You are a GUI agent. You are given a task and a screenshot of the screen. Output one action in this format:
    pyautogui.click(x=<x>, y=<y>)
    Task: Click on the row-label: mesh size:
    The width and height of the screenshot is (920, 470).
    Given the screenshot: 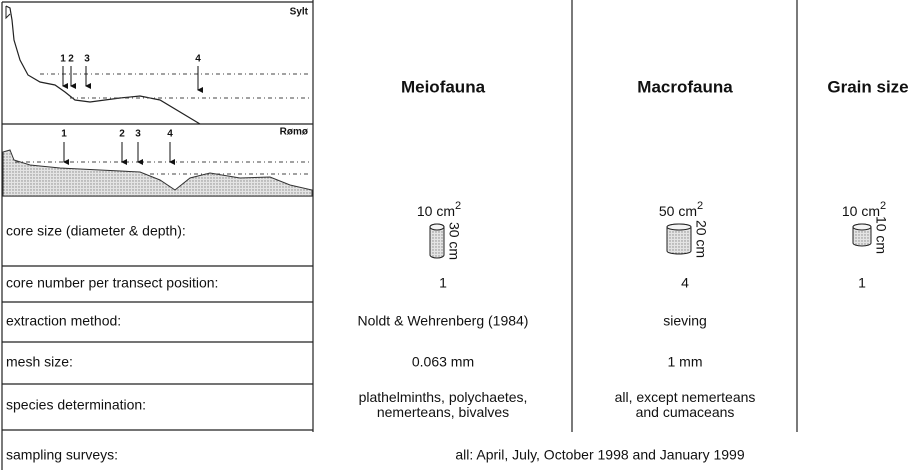 What is the action you would take?
    pyautogui.click(x=39, y=362)
    